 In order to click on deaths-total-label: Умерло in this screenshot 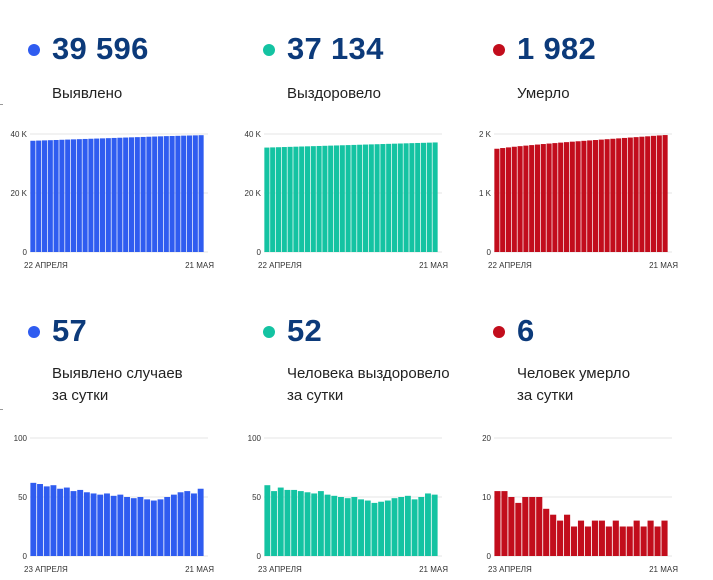, I will do `click(543, 93)`.